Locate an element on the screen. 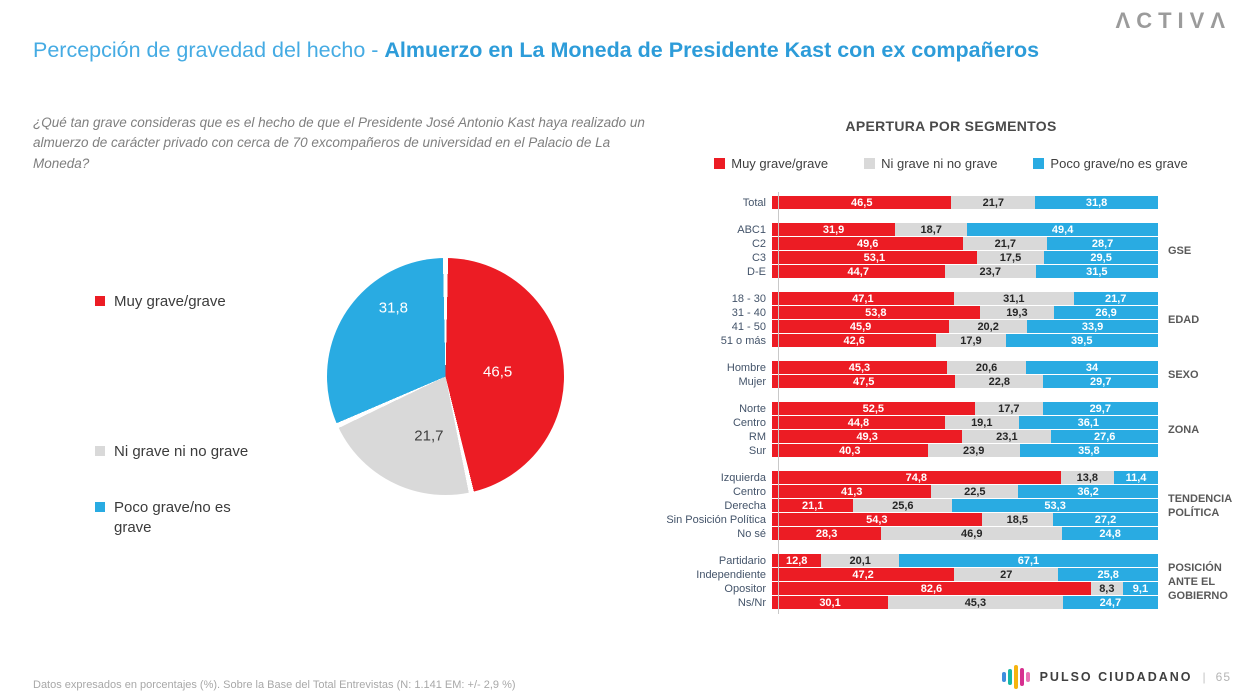 The image size is (1245, 699). bar-segment-value: 23,7 is located at coordinates (990, 271).